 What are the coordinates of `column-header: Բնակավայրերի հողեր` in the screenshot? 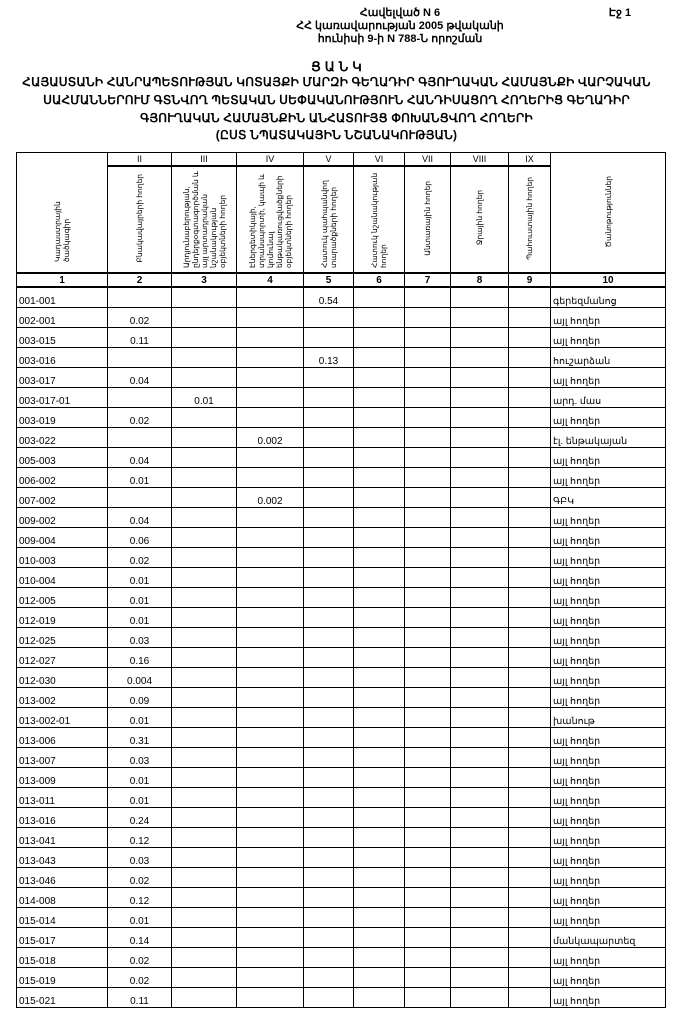 It's located at (139, 219).